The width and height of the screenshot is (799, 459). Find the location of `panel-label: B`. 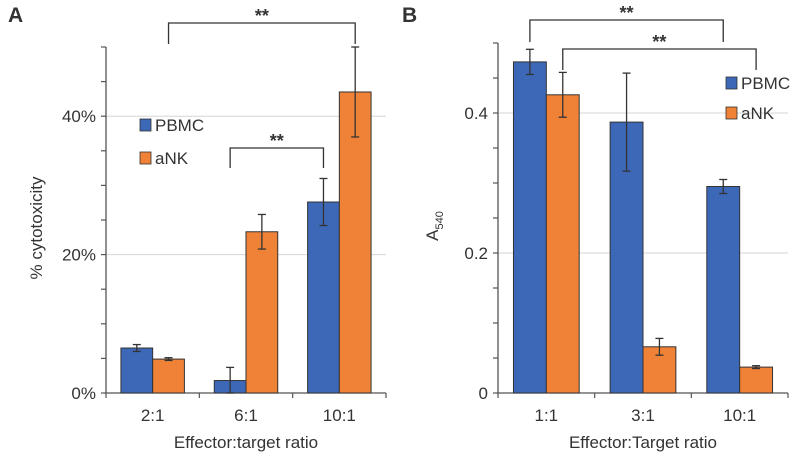

panel-label: B is located at coordinates (409, 15).